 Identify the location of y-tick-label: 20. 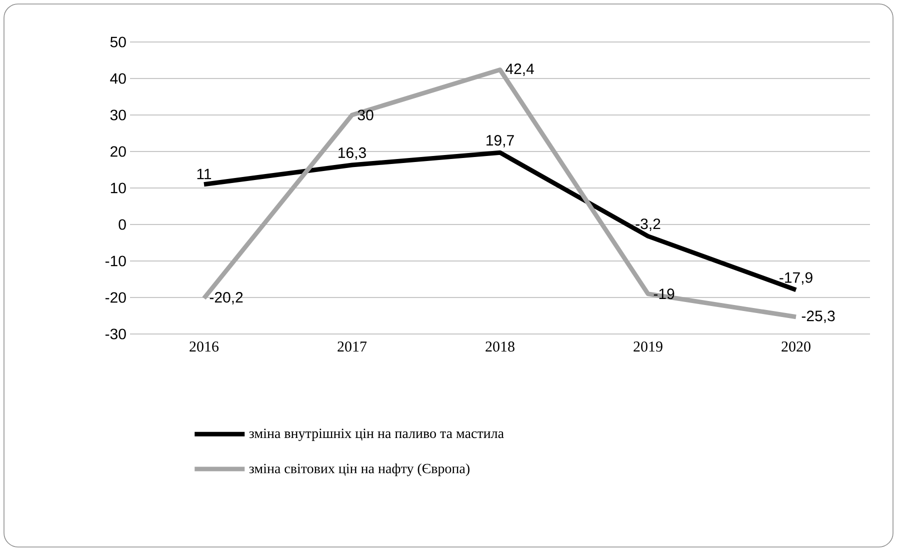
(118, 151).